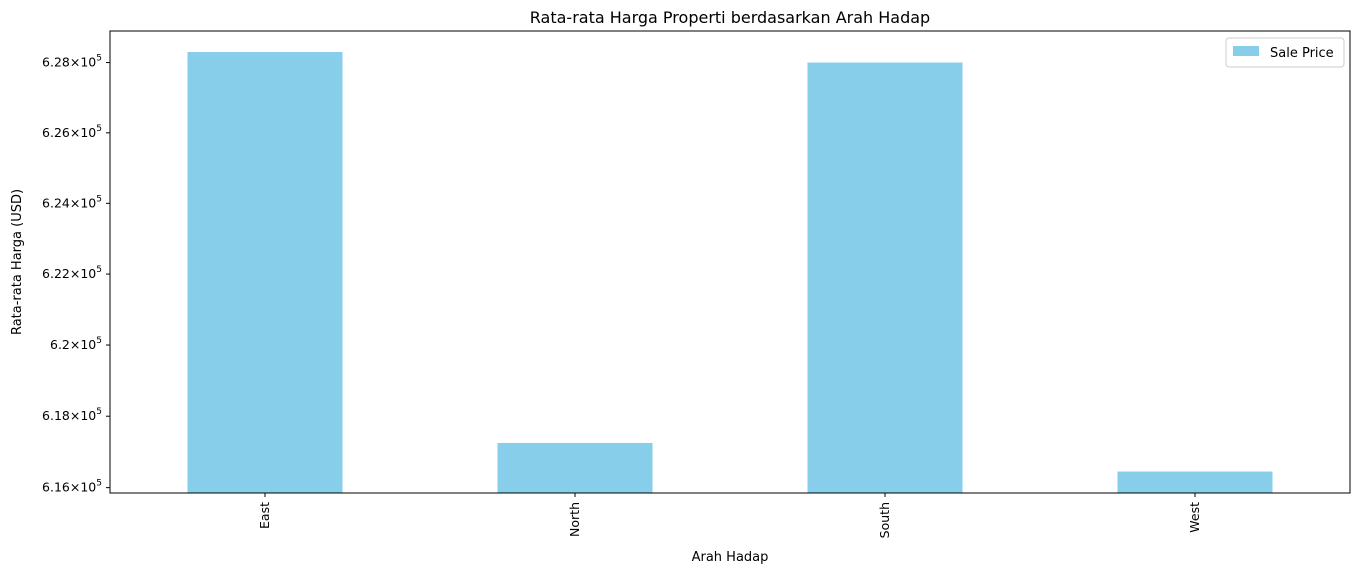 The image size is (1360, 573). I want to click on x-tick-label-north: North, so click(574, 519).